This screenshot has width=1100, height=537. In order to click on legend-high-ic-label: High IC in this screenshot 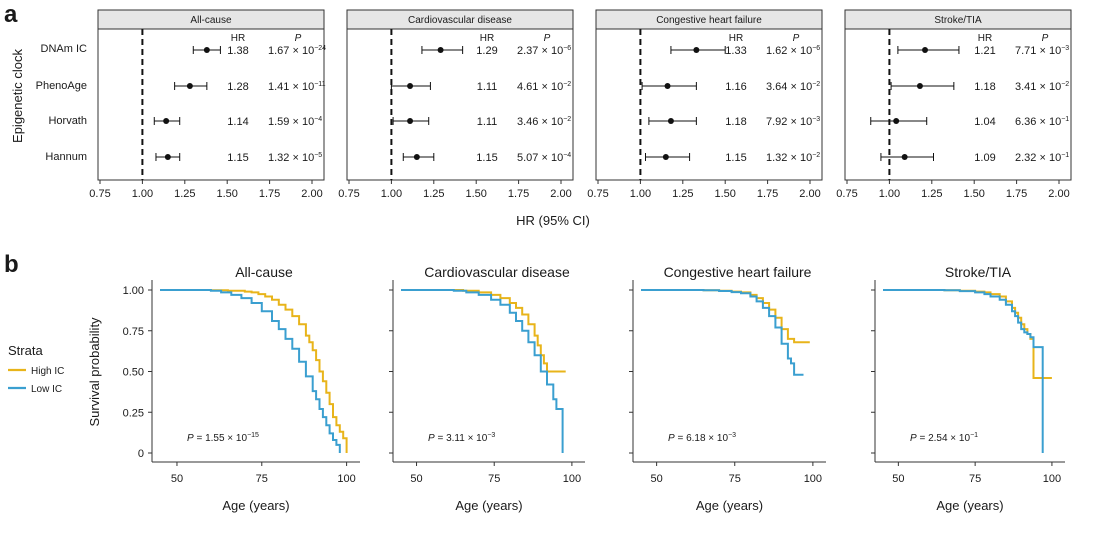, I will do `click(47, 371)`.